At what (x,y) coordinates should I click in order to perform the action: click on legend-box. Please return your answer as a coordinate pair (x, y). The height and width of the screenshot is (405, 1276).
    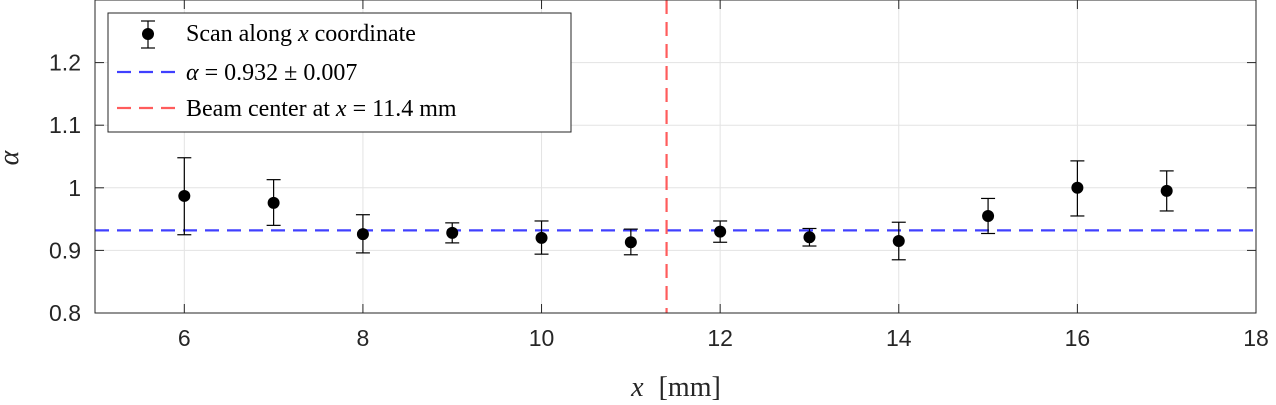
    Looking at the image, I should click on (339, 72).